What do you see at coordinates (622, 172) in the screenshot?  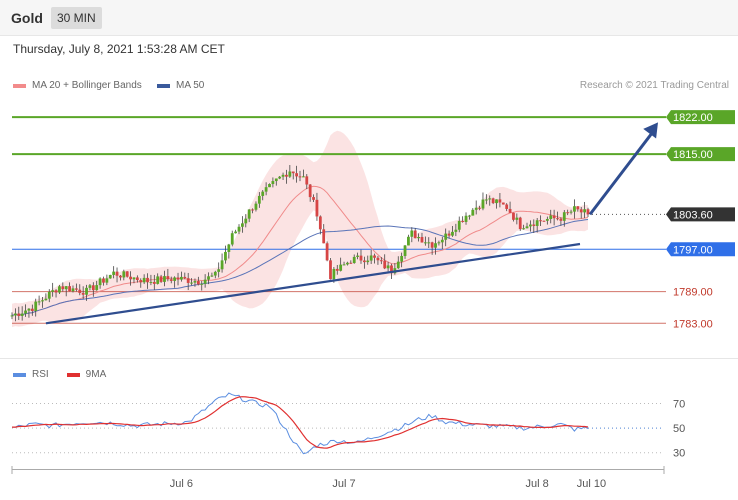 I see `forecast-arrow-shaft` at bounding box center [622, 172].